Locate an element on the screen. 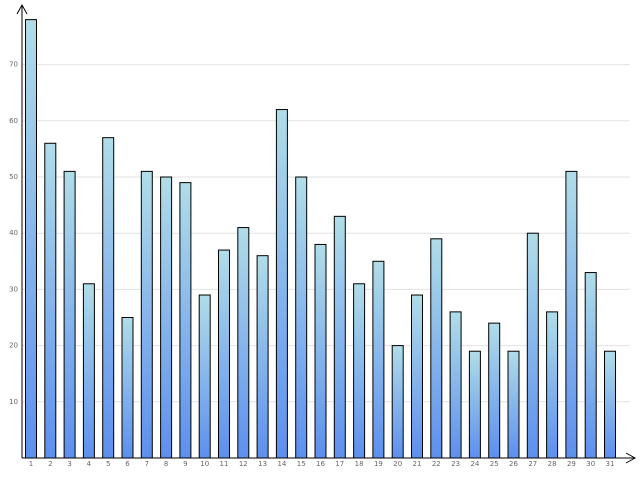 This screenshot has width=640, height=480. x-tick-label: 21 is located at coordinates (417, 464).